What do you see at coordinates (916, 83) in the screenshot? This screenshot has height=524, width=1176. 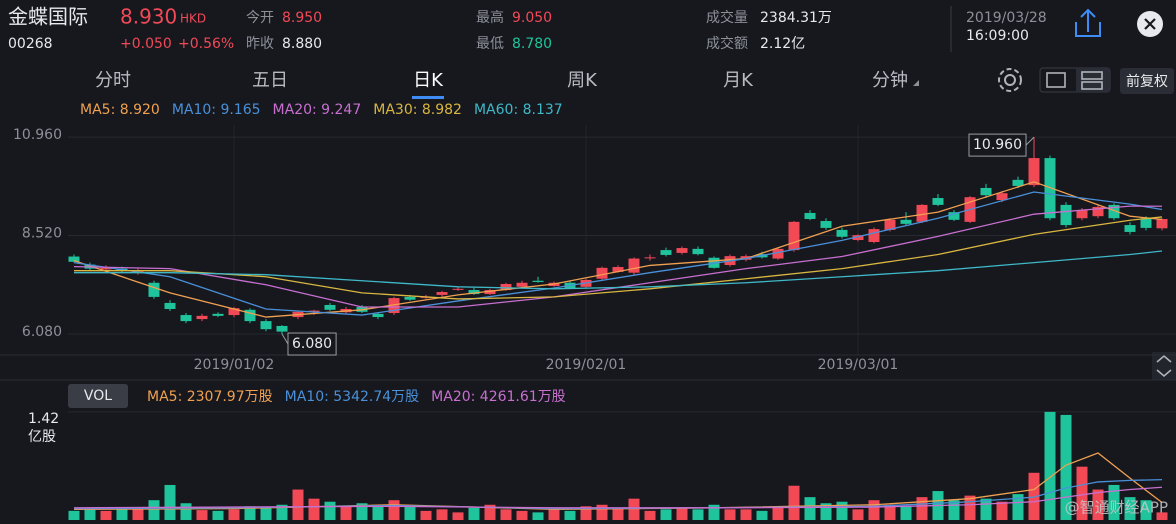 I see `dropdown-arrow` at bounding box center [916, 83].